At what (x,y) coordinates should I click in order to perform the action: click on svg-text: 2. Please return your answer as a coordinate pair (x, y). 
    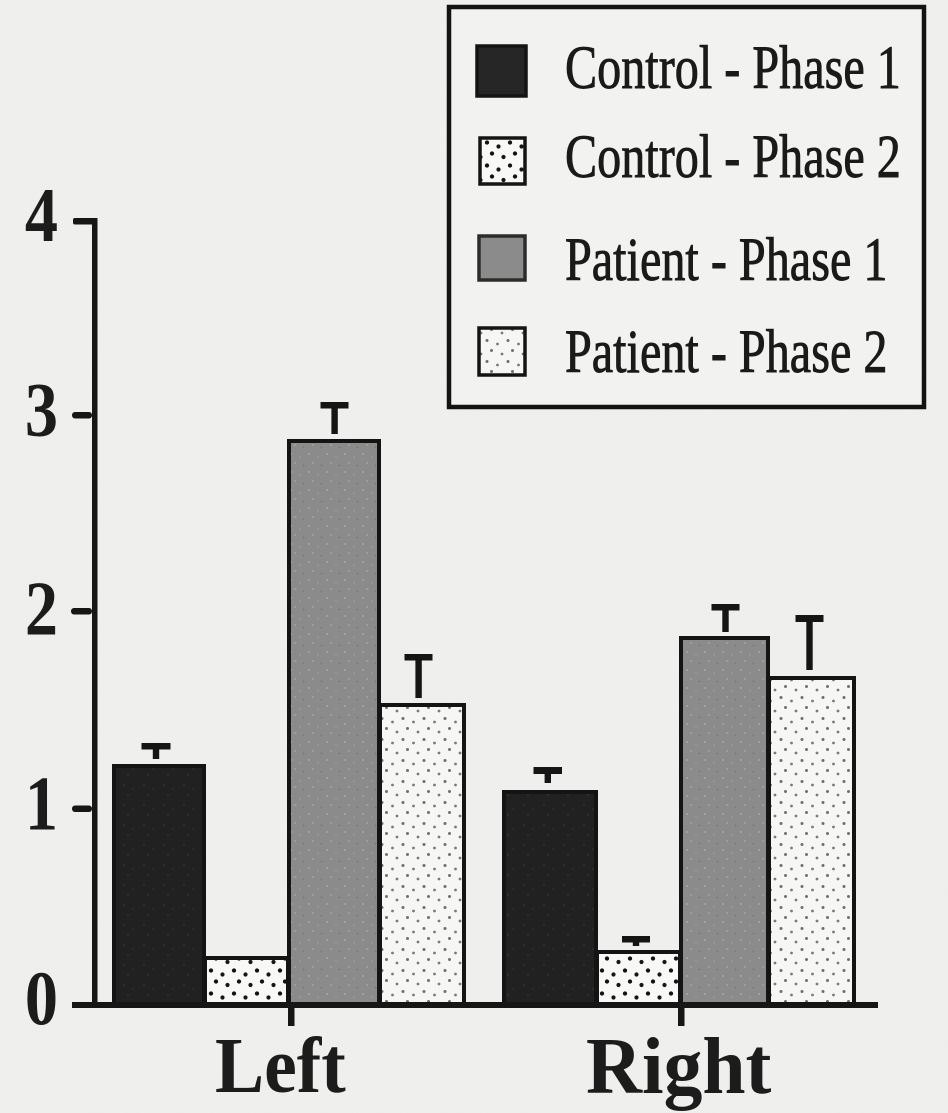
    Looking at the image, I should click on (41, 609).